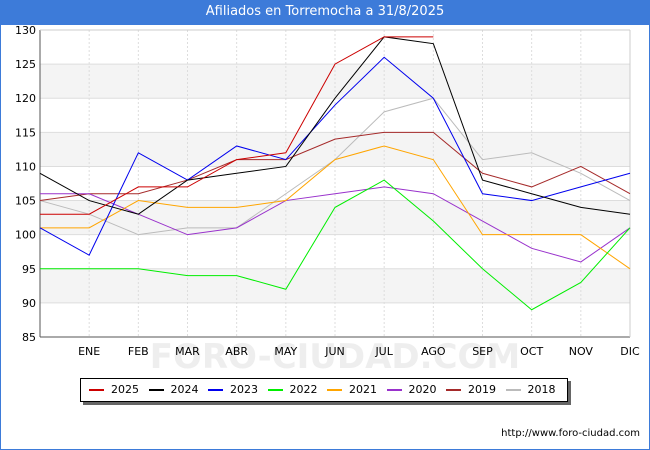  I want to click on watermark: FORO-CIUDAD.COM, so click(335, 357).